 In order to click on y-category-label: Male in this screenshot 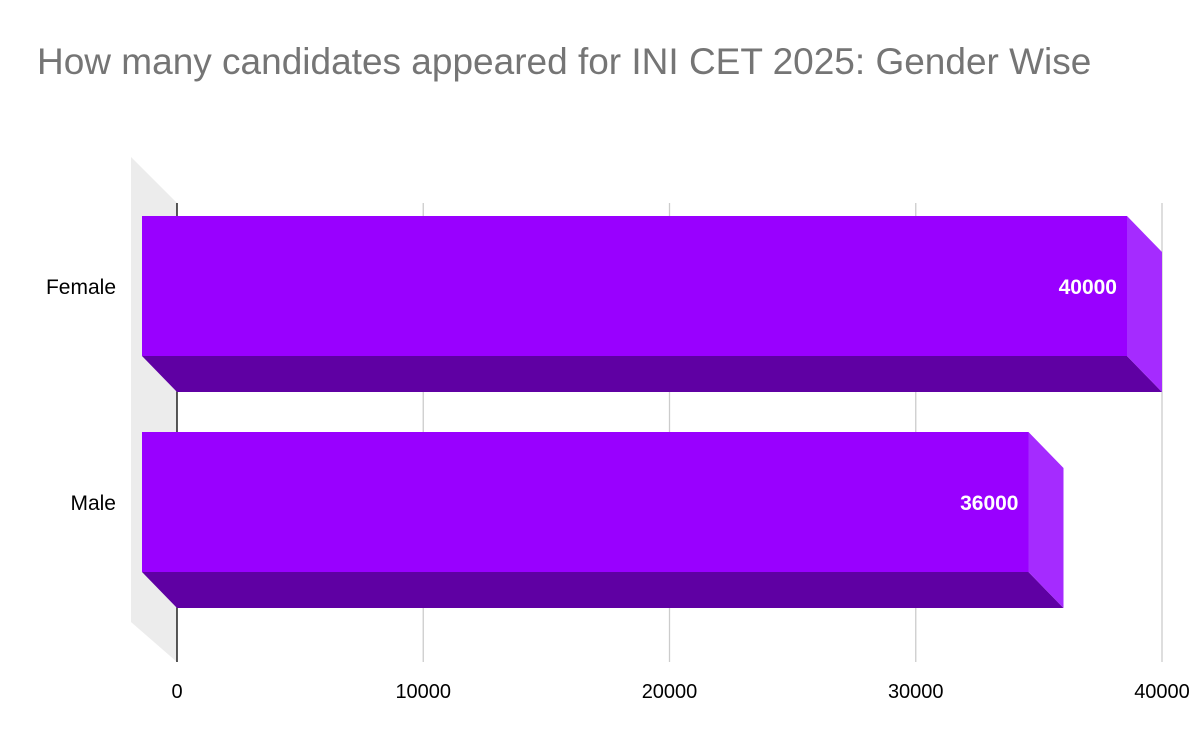, I will do `click(93, 503)`.